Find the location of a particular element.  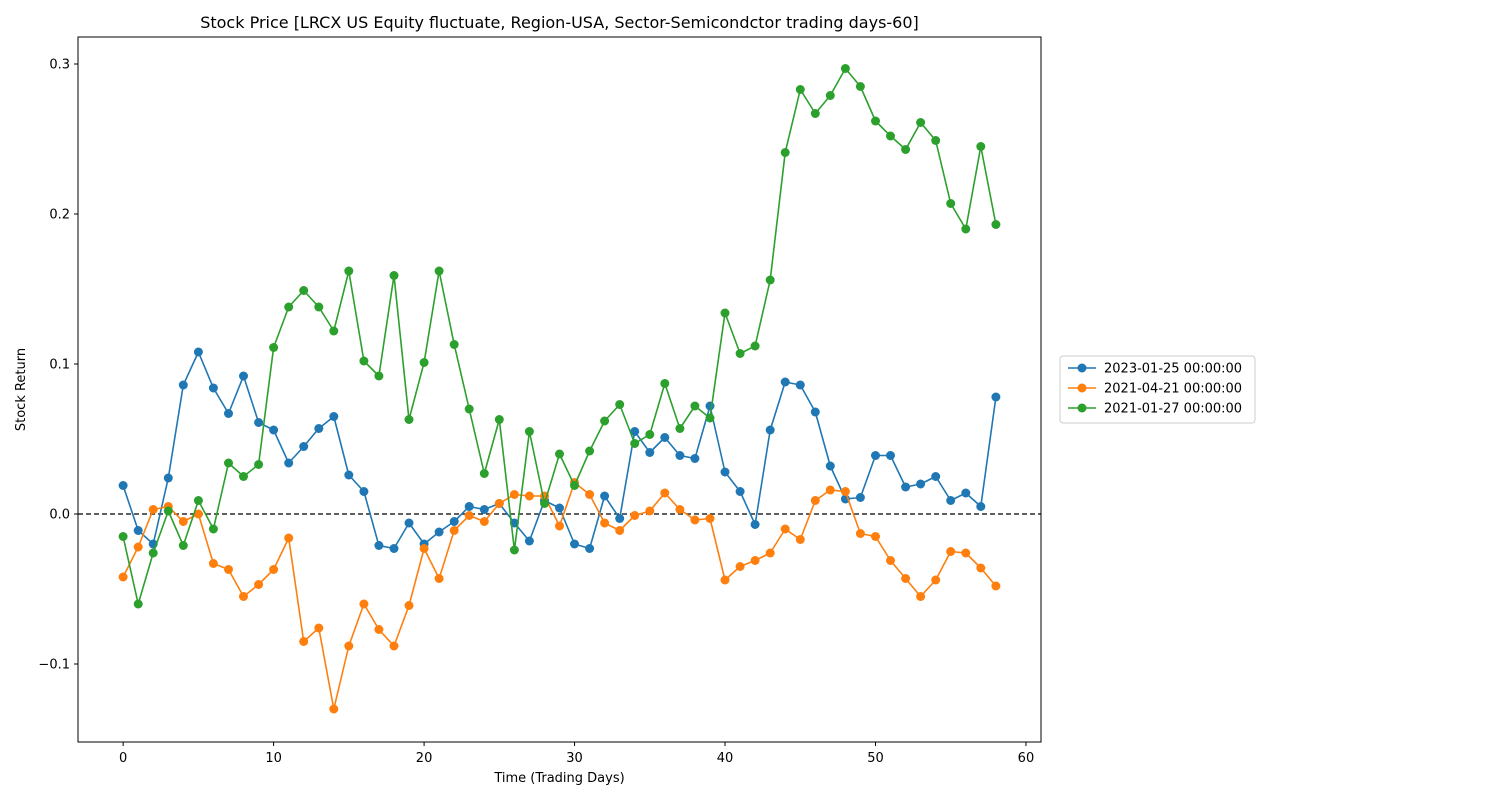

legend-item: 2023-01-25 00:00:00 is located at coordinates (1155, 369).